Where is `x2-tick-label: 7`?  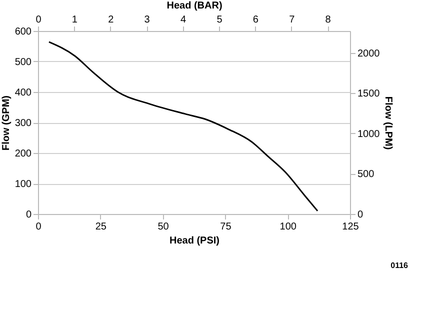
x2-tick-label: 7 is located at coordinates (292, 20).